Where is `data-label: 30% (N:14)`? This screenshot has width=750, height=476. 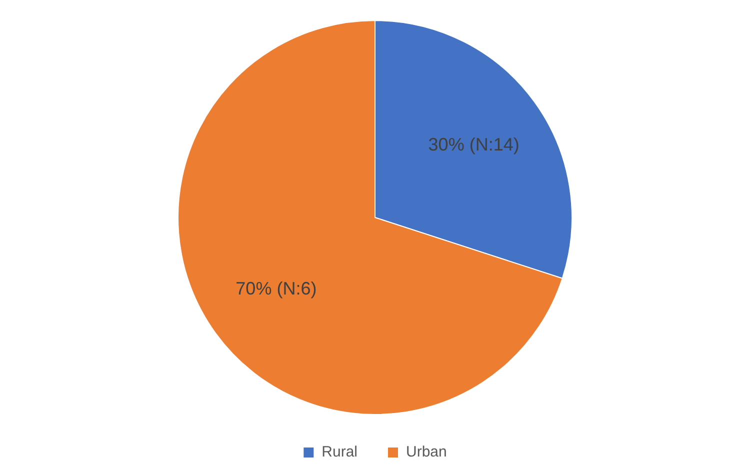
data-label: 30% (N:14) is located at coordinates (474, 144).